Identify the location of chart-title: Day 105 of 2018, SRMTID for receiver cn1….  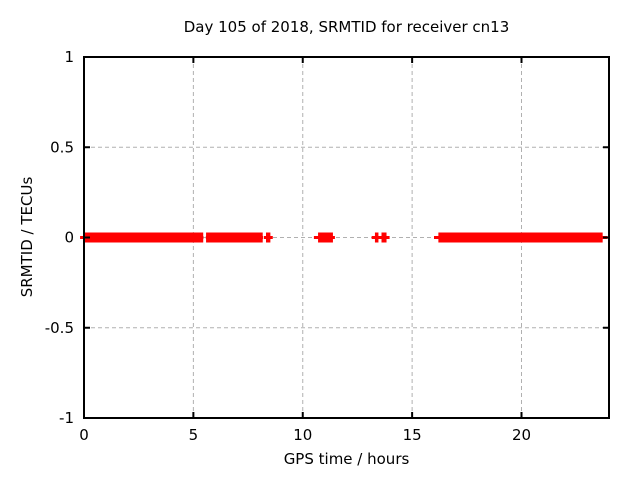
(346, 27).